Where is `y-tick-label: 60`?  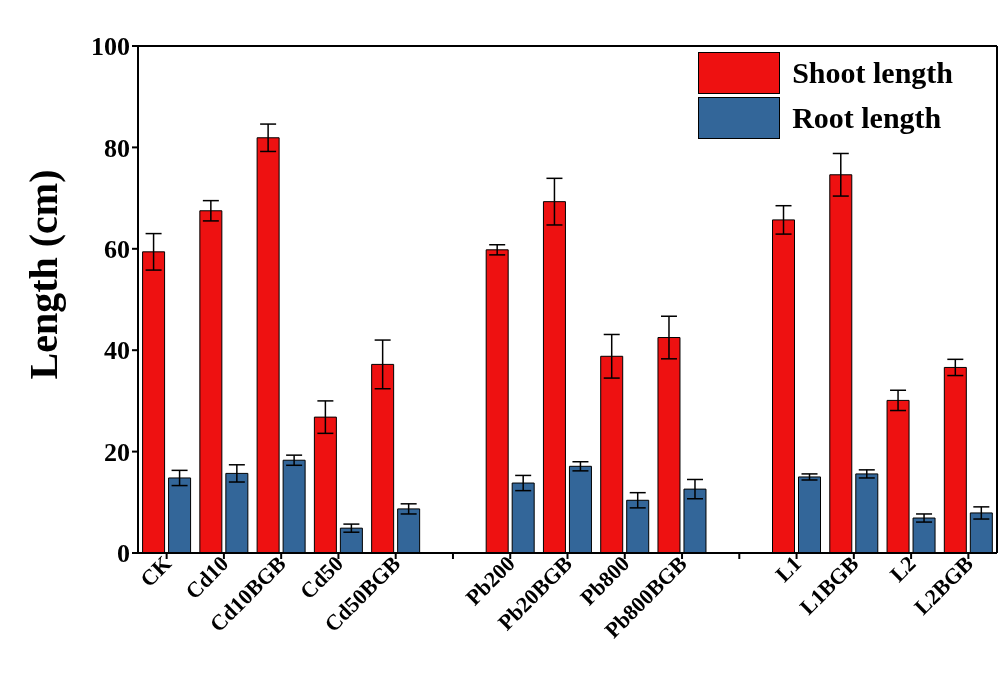
y-tick-label: 60 is located at coordinates (117, 250).